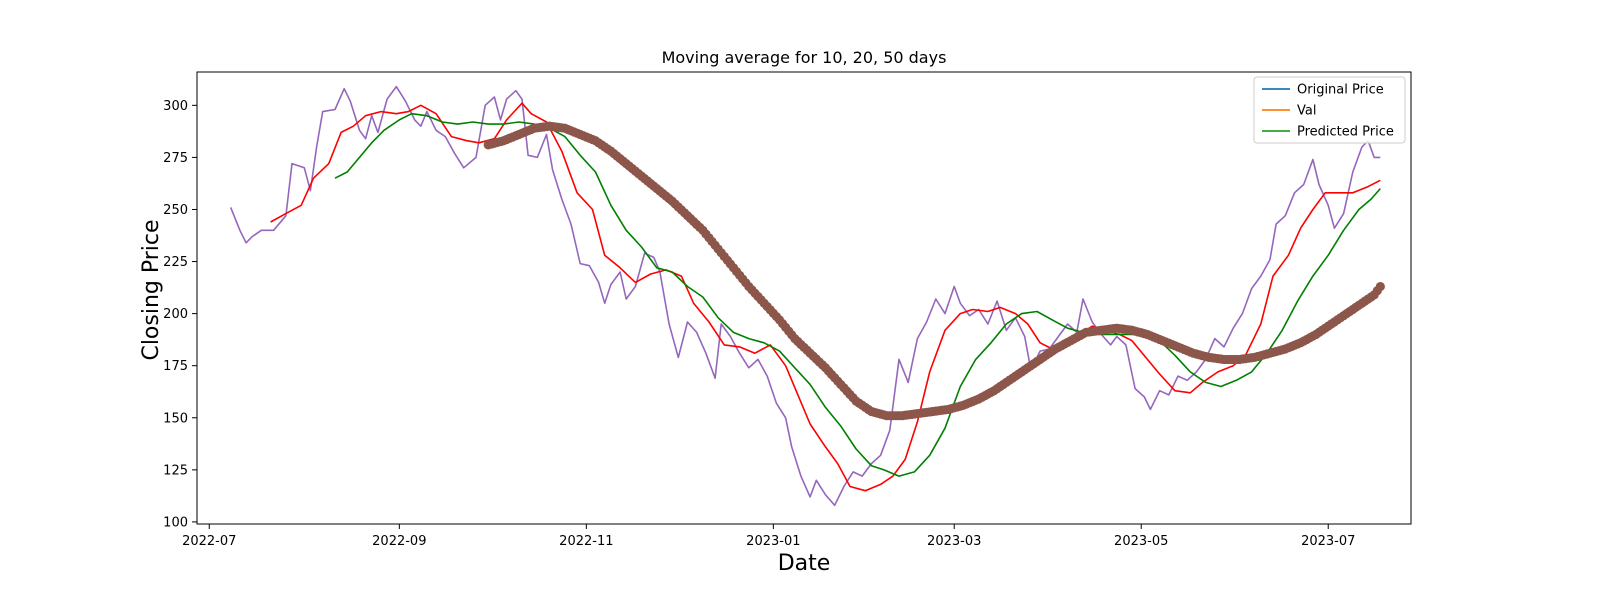  I want to click on legend-label: Predicted Price, so click(1345, 132).